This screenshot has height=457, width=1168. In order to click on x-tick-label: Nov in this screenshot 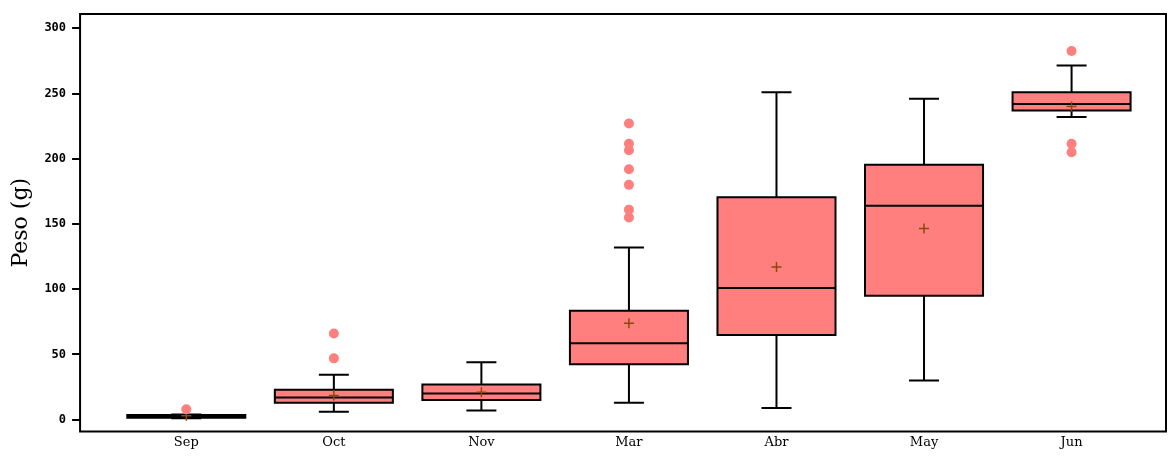, I will do `click(482, 441)`.